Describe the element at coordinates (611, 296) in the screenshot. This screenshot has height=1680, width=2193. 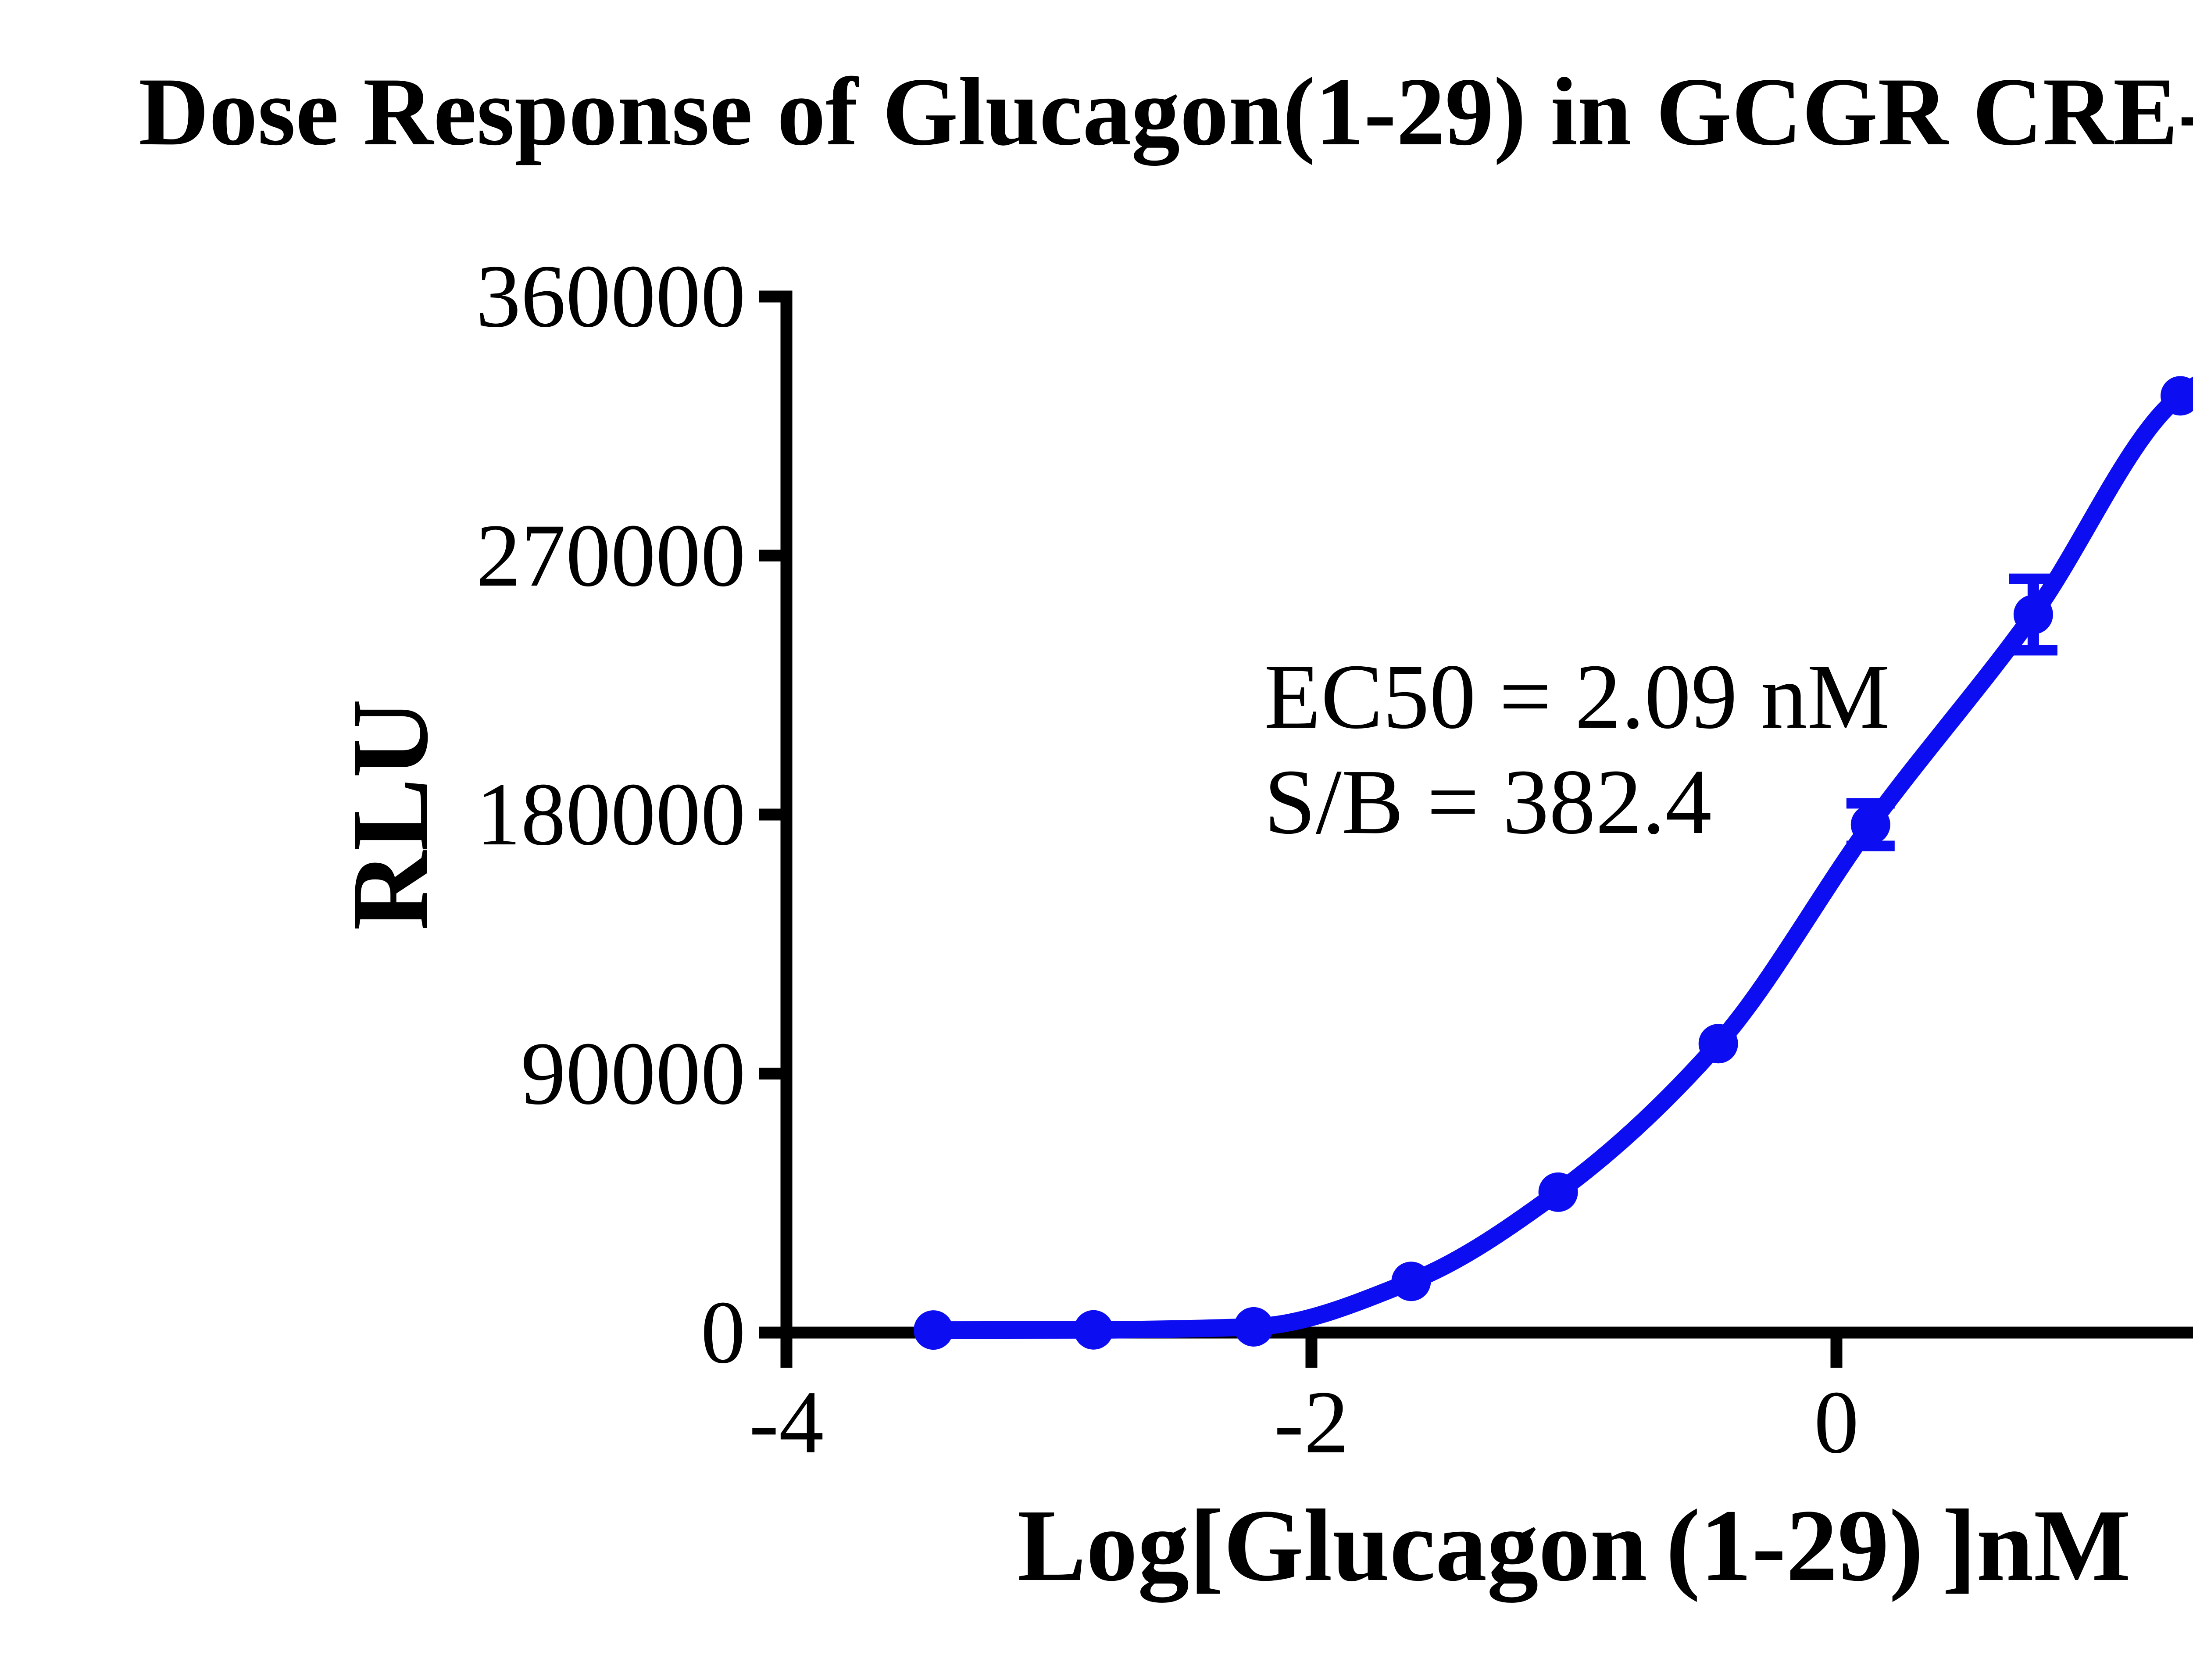
I see `y-tick-label: 360000` at that location.